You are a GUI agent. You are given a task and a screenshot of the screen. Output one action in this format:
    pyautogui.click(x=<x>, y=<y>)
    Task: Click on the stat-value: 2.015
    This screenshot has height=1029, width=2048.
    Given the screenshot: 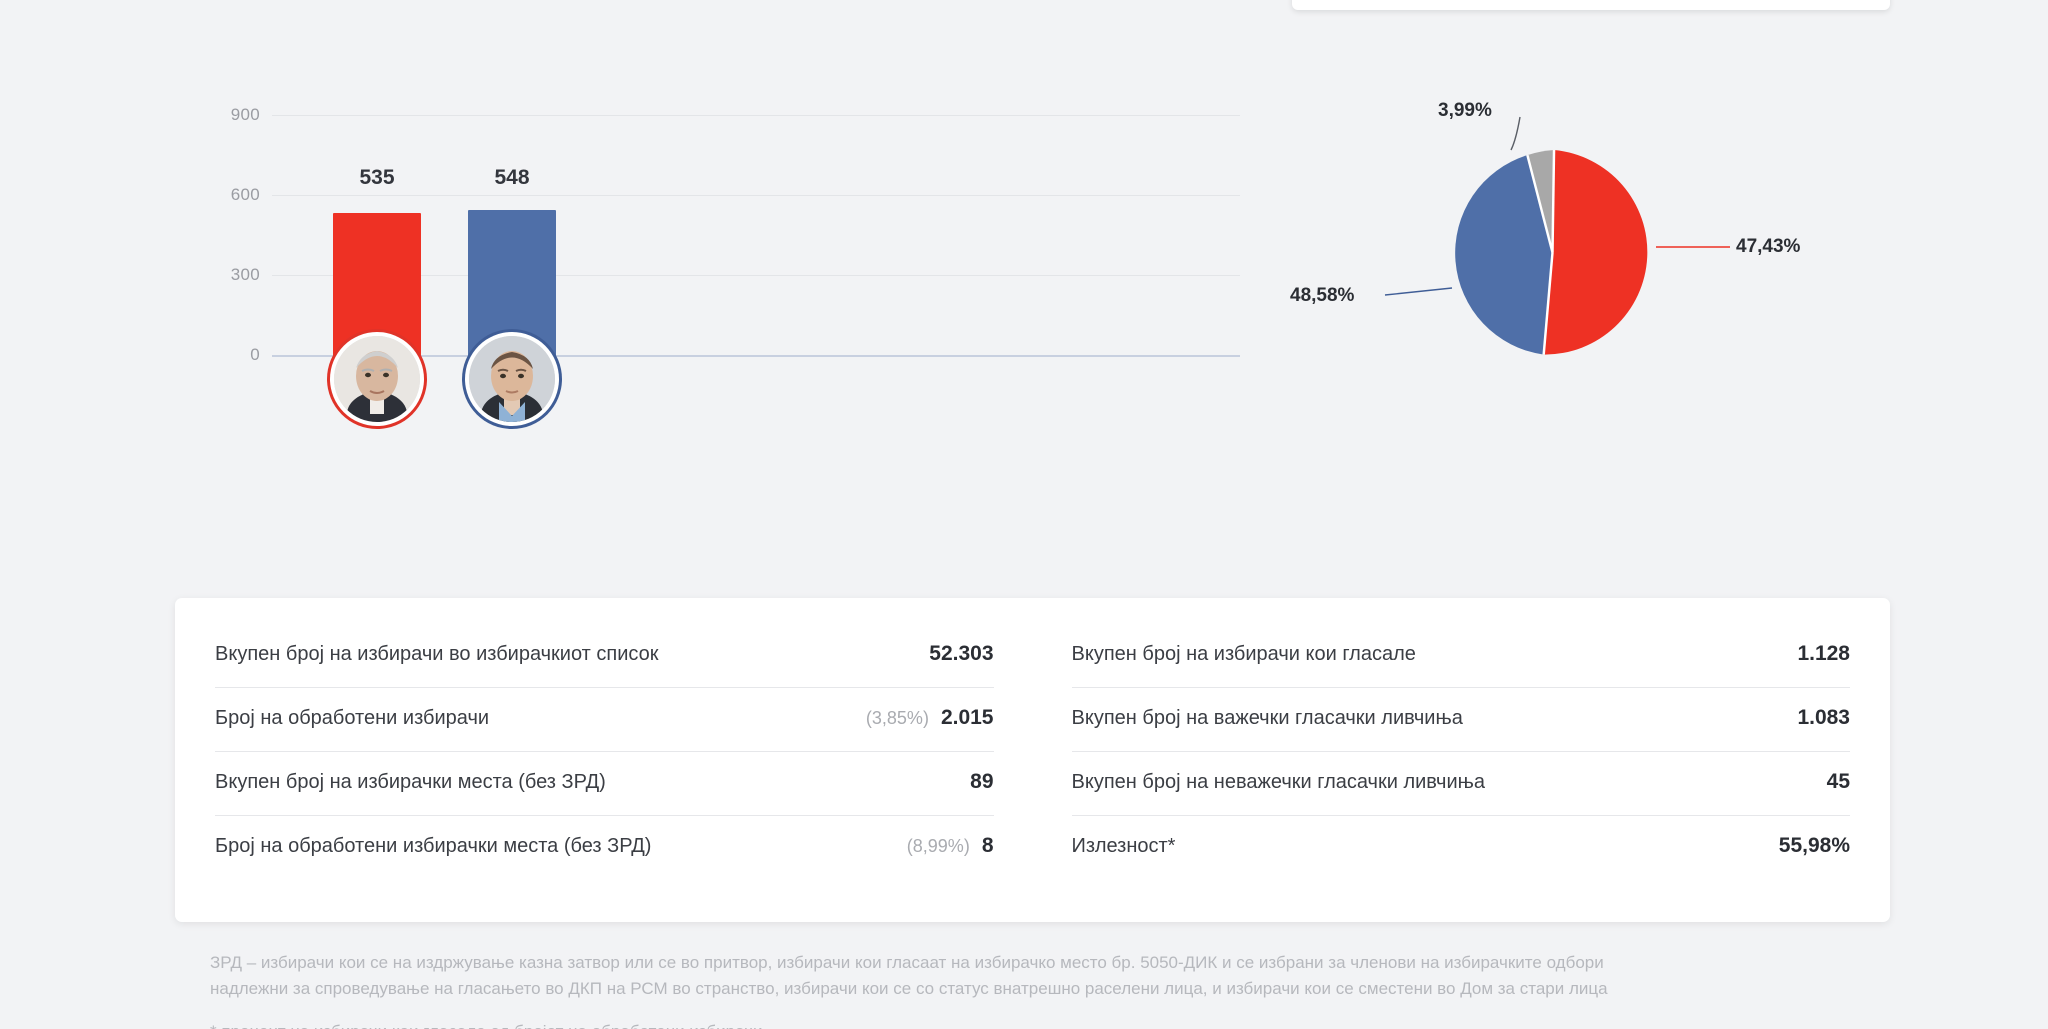 What is the action you would take?
    pyautogui.click(x=967, y=717)
    